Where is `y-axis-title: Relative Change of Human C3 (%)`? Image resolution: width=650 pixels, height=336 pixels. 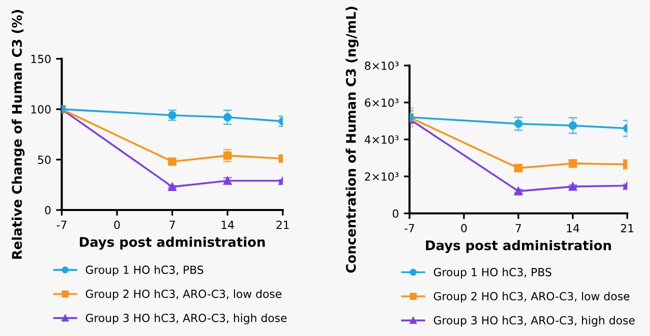
y-axis-title: Relative Change of Human C3 (%) is located at coordinates (18, 134).